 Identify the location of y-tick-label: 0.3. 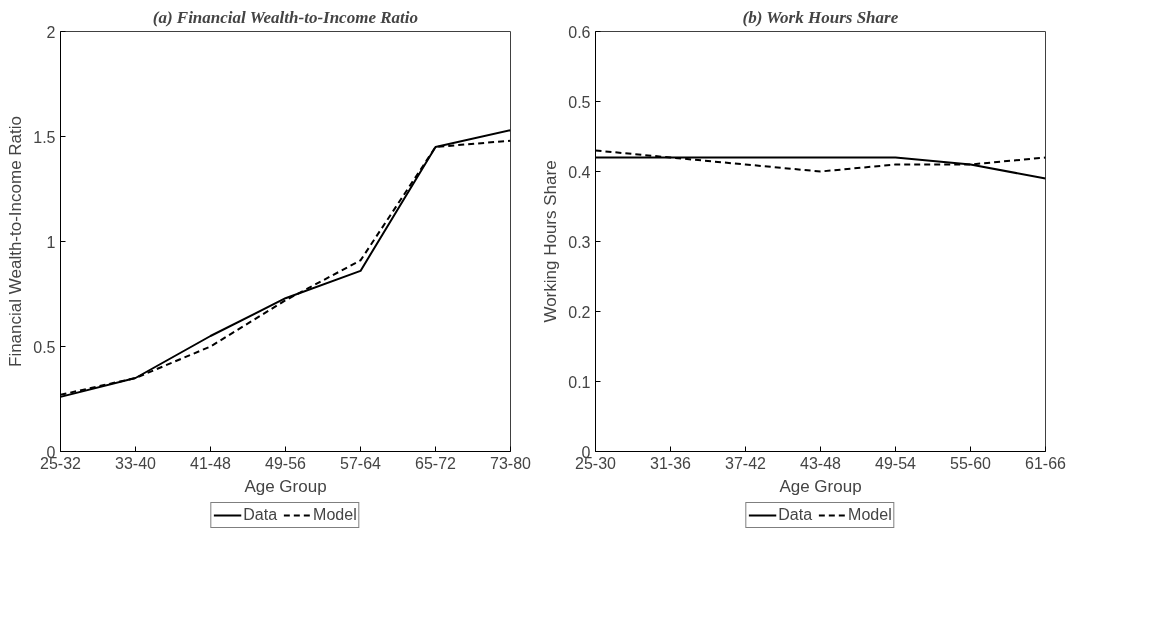
(579, 242).